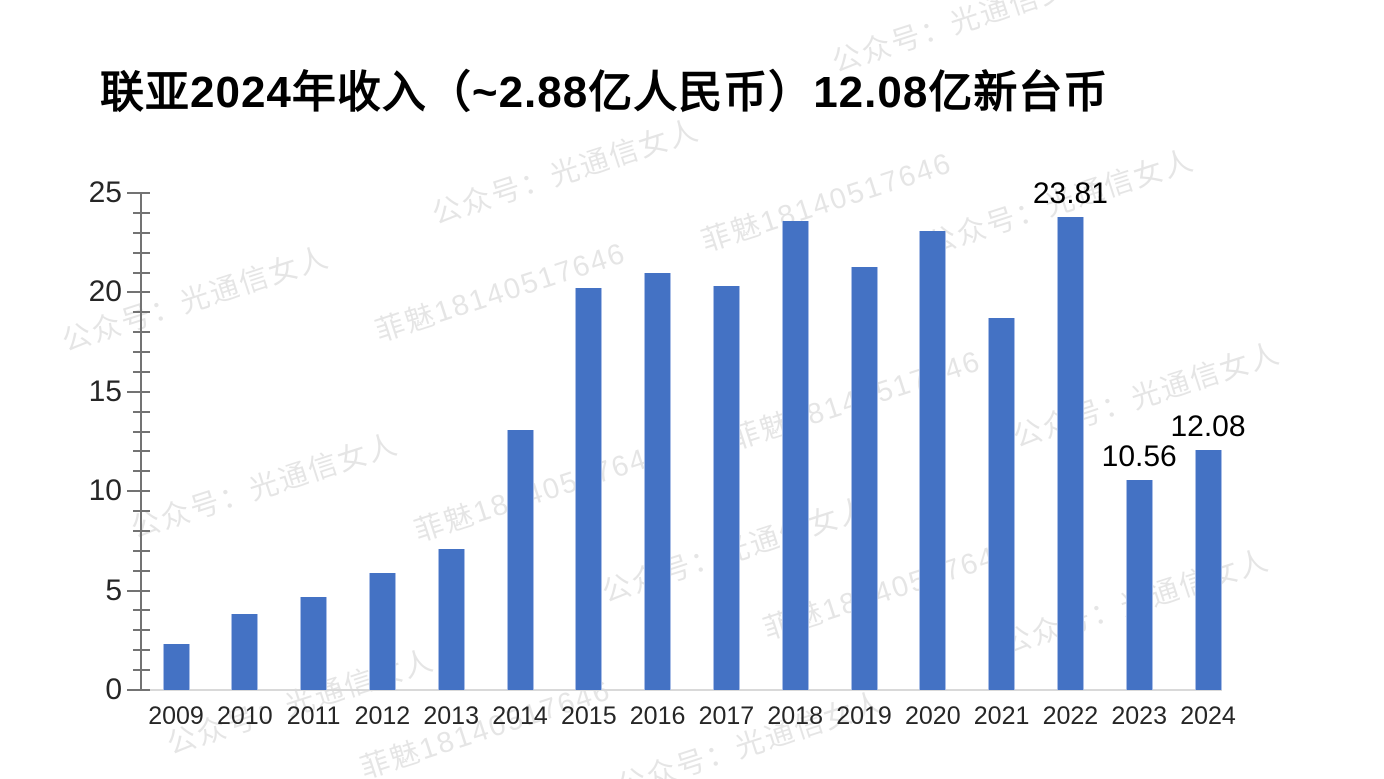 This screenshot has width=1384, height=779. I want to click on bar-2015, so click(589, 489).